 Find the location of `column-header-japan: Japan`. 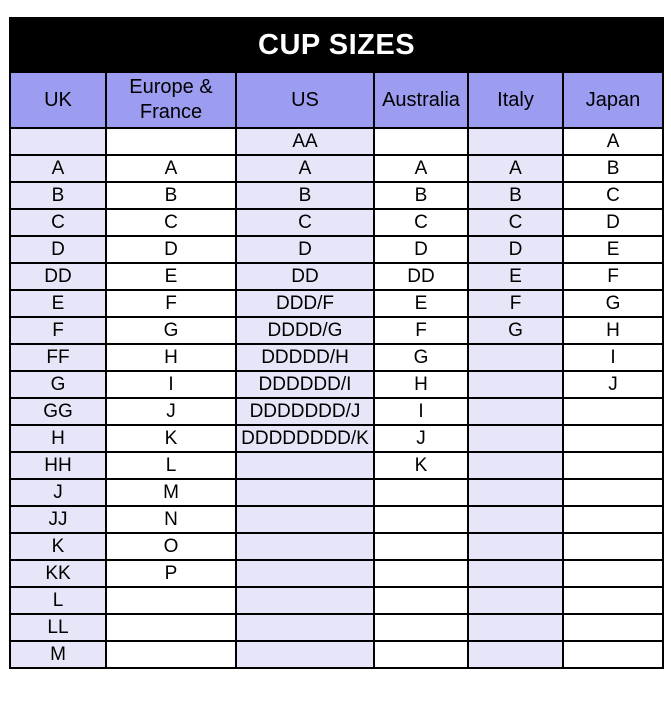

column-header-japan: Japan is located at coordinates (613, 100).